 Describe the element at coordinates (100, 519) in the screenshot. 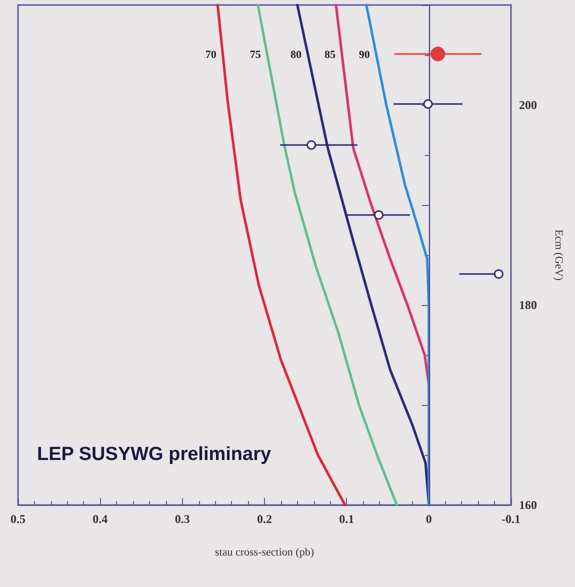

I see `x-tick-label: 0.4` at that location.